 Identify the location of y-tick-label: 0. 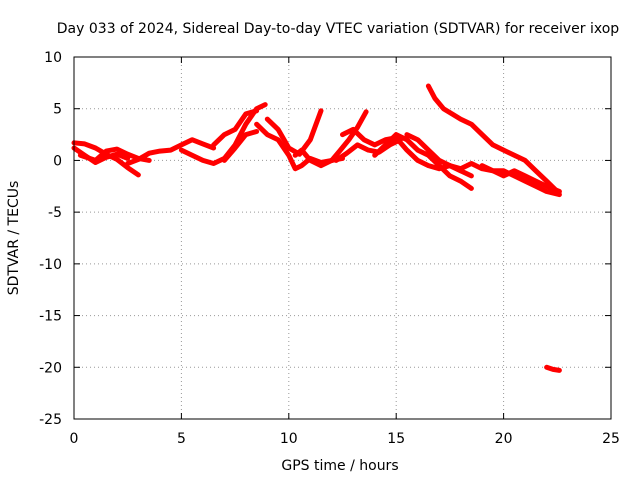
(57, 161).